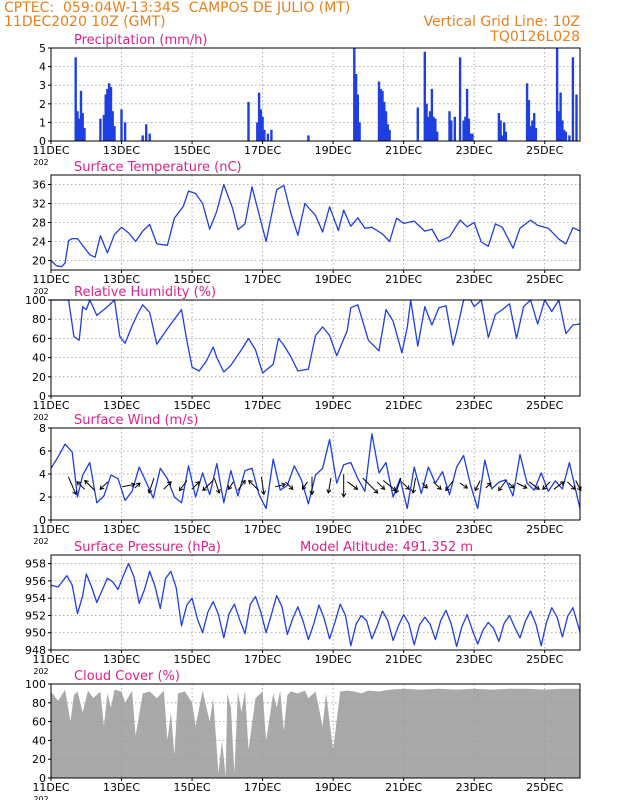  What do you see at coordinates (42, 497) in the screenshot?
I see `y-tick-label: 2` at bounding box center [42, 497].